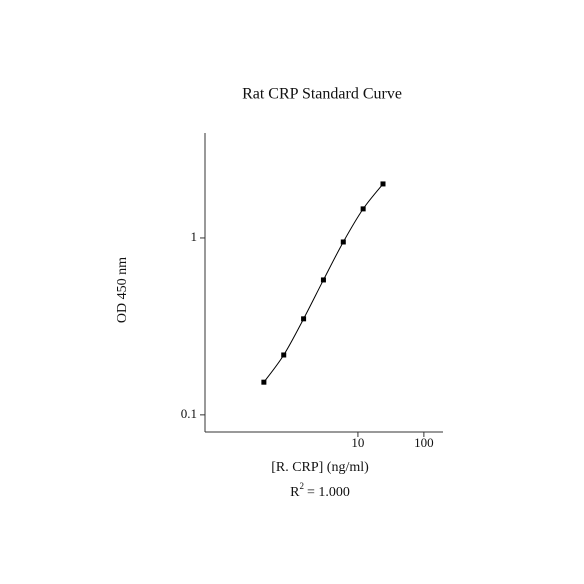 The image size is (584, 584). I want to click on r-rest: = 1.000, so click(328, 492).